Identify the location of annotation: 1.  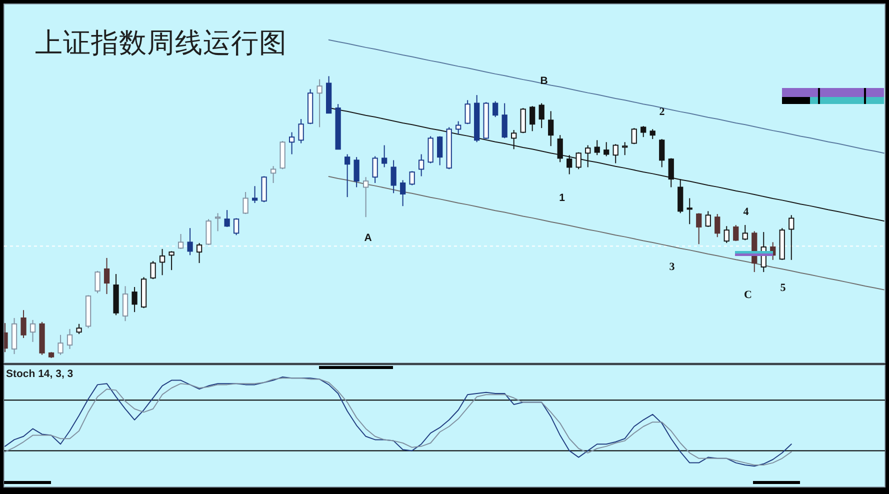
(562, 198).